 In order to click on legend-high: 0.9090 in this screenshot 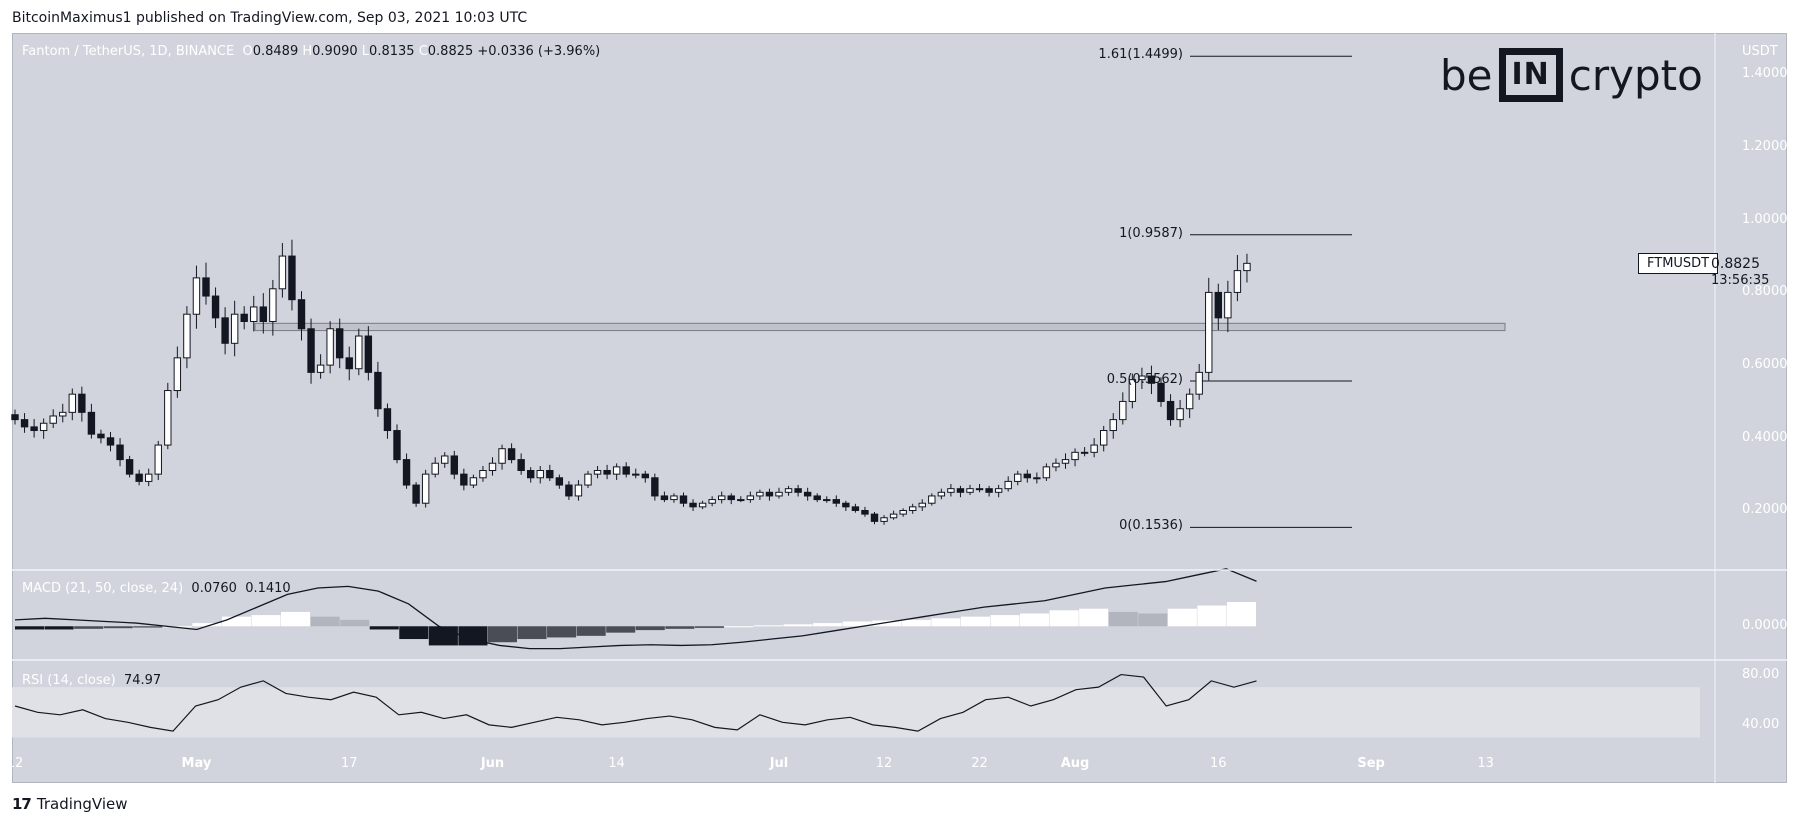, I will do `click(335, 51)`.